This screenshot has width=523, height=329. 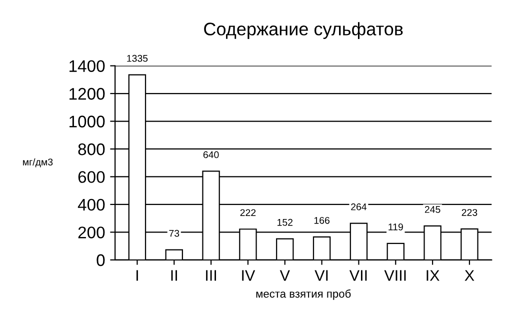 I want to click on y-tick-label: 200, so click(x=91, y=232).